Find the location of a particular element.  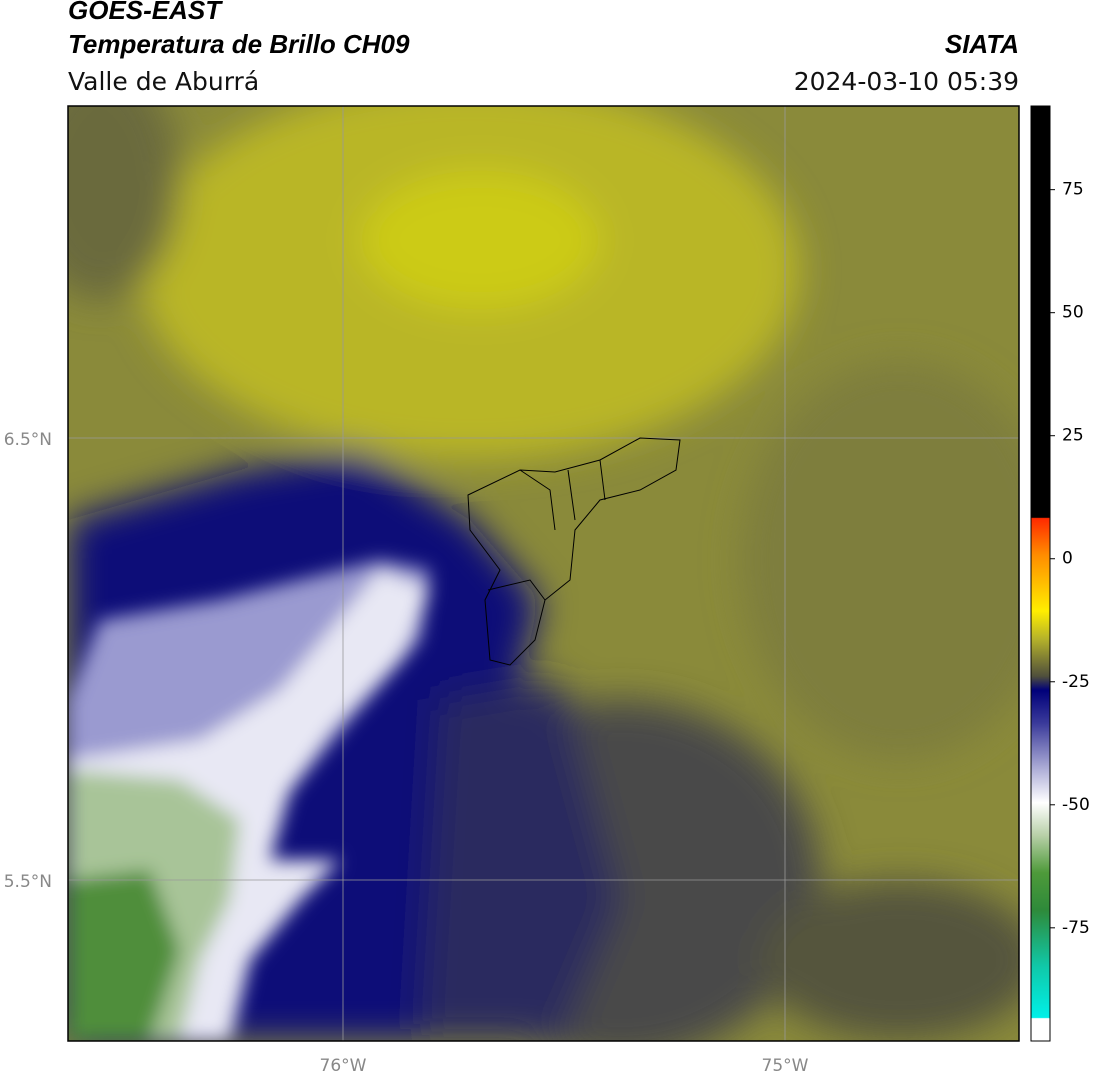

colorbar-ticks: 75 50 25 0 -25 -50 -75 is located at coordinates (1070, 559).